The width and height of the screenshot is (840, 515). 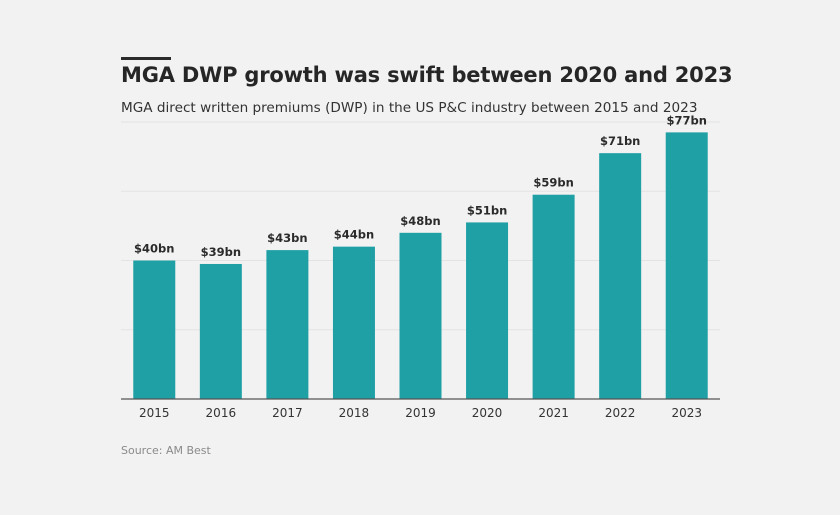 What do you see at coordinates (620, 413) in the screenshot?
I see `x-tick-label-2022: 2022` at bounding box center [620, 413].